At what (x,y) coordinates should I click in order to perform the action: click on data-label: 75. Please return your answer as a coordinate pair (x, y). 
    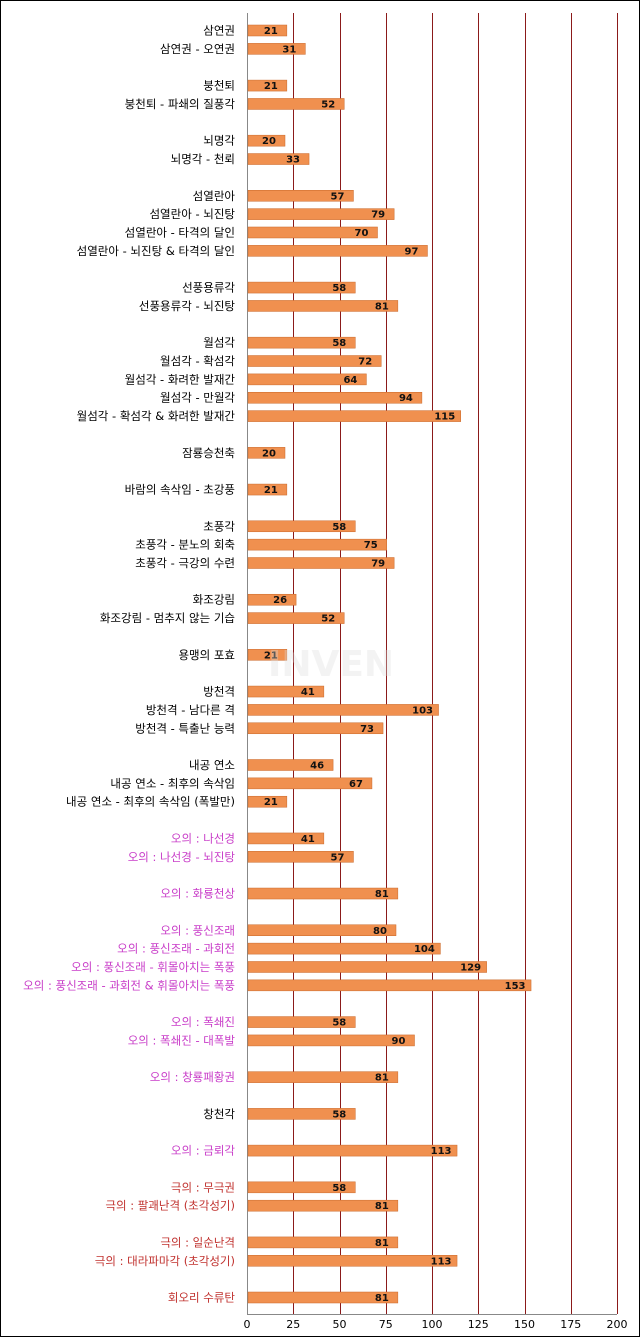
    Looking at the image, I should click on (371, 545).